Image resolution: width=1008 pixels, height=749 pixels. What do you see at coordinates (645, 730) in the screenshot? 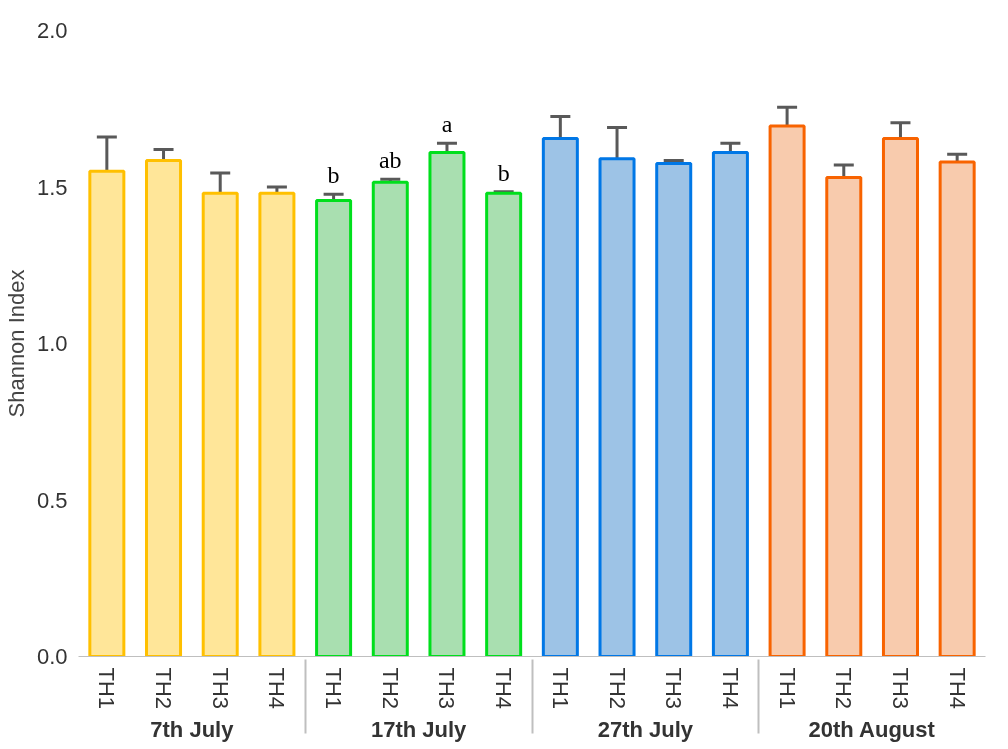
I see `text: 27th July` at bounding box center [645, 730].